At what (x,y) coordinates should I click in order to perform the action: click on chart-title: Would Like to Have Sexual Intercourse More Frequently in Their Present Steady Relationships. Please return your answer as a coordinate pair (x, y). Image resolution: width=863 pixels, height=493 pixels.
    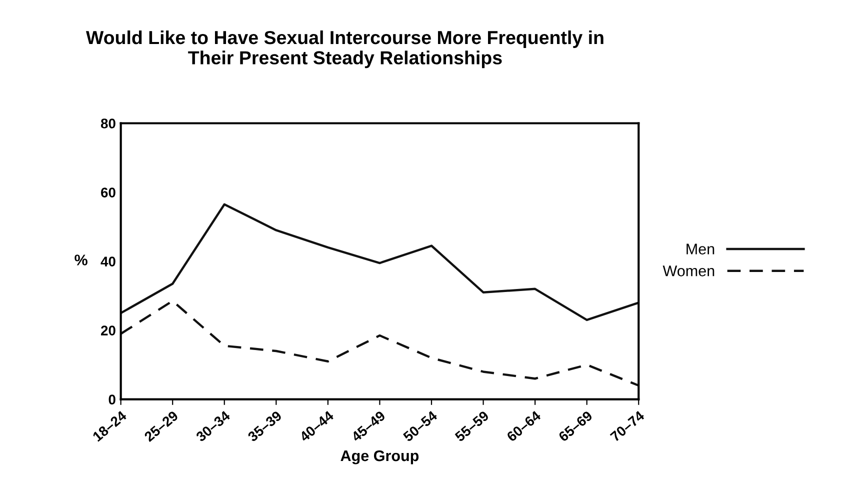
    Looking at the image, I should click on (345, 49).